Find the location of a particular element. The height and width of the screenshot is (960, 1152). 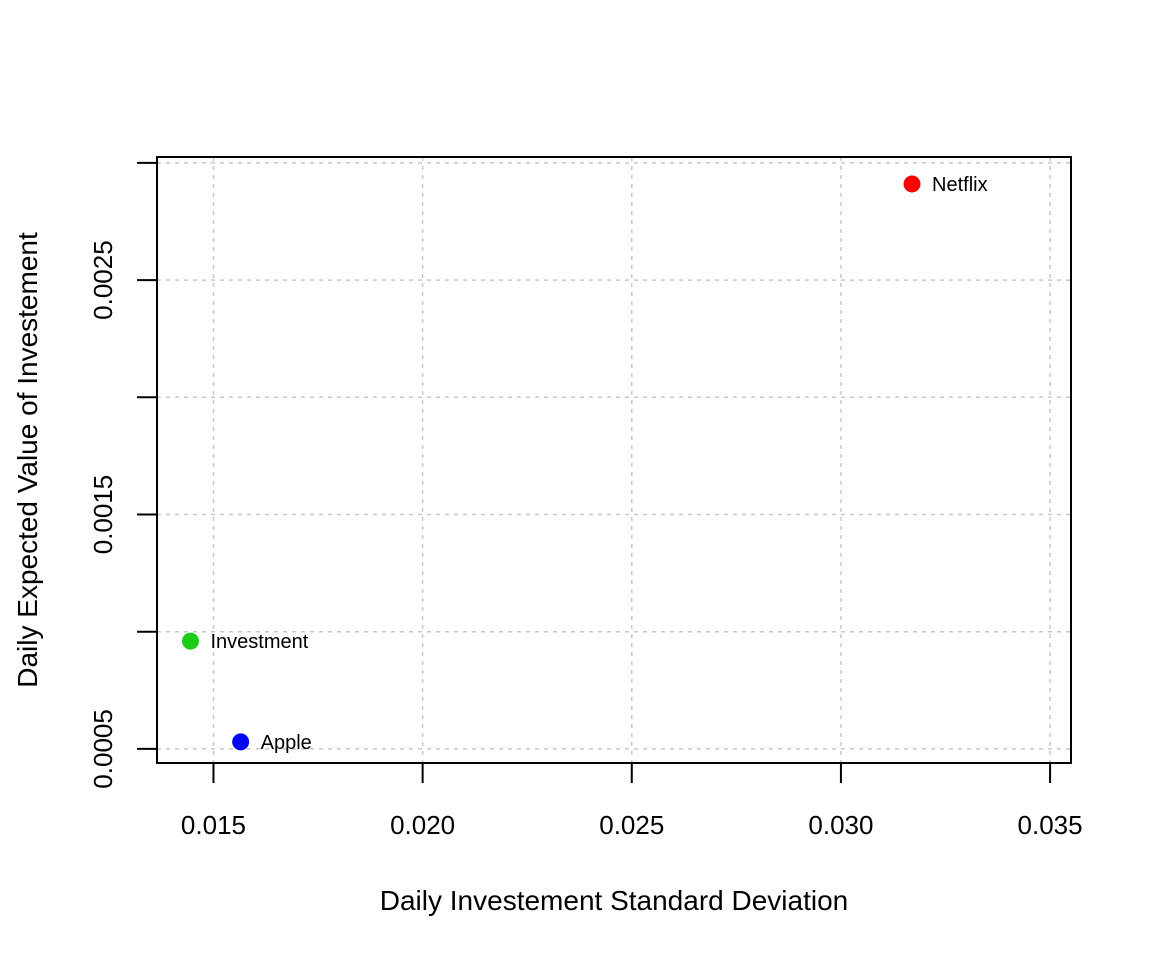

y-tick-label: 0.0015 is located at coordinates (103, 515).